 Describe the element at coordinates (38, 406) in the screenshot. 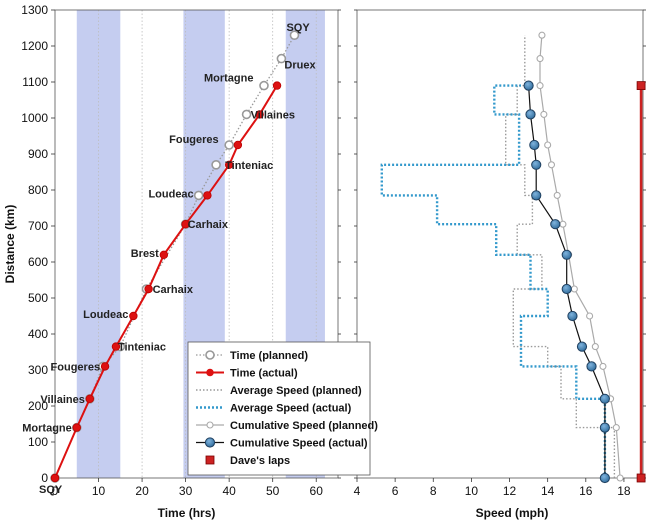

I see `y-tick-label: 200` at that location.